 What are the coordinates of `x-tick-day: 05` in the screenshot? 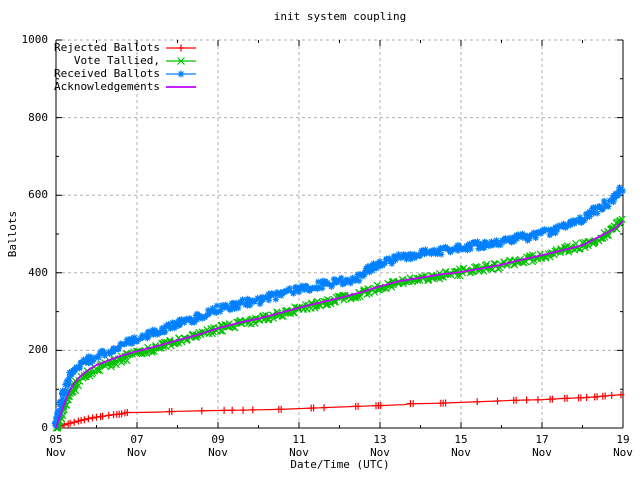 It's located at (56, 439).